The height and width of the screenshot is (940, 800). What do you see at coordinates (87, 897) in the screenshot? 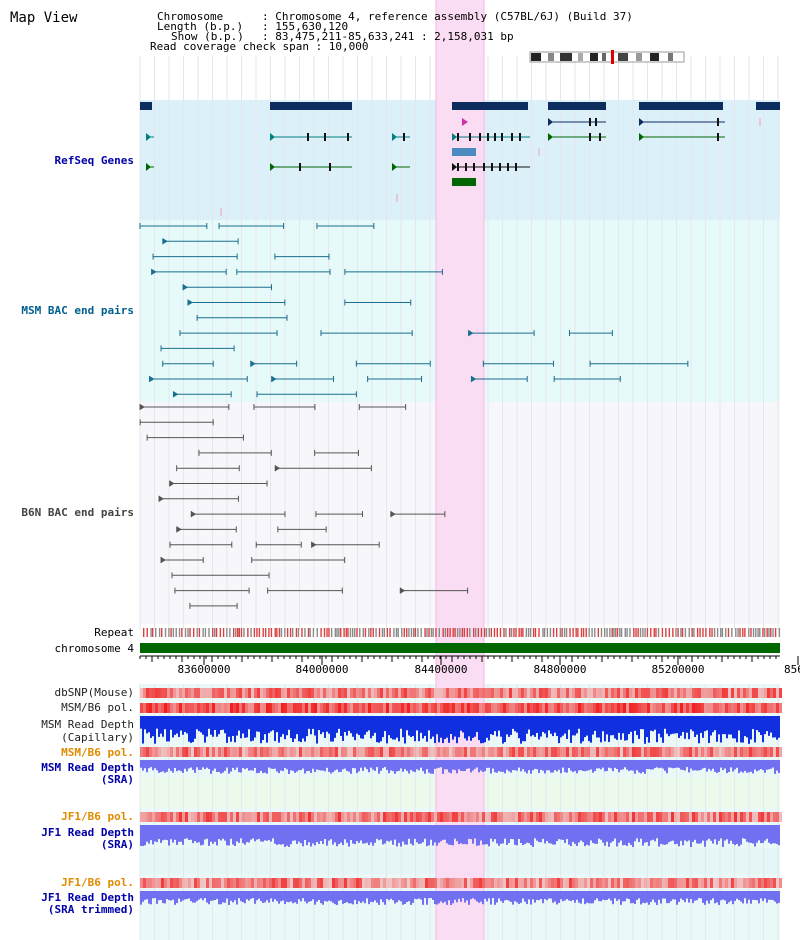
I see `track-label-jf1-depth-trim: JF1 Read Depth` at bounding box center [87, 897].